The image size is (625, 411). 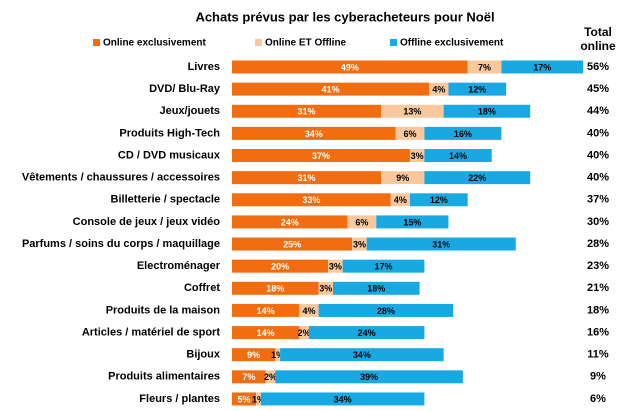 What do you see at coordinates (151, 332) in the screenshot?
I see `category-label: Articles / matériel de sport` at bounding box center [151, 332].